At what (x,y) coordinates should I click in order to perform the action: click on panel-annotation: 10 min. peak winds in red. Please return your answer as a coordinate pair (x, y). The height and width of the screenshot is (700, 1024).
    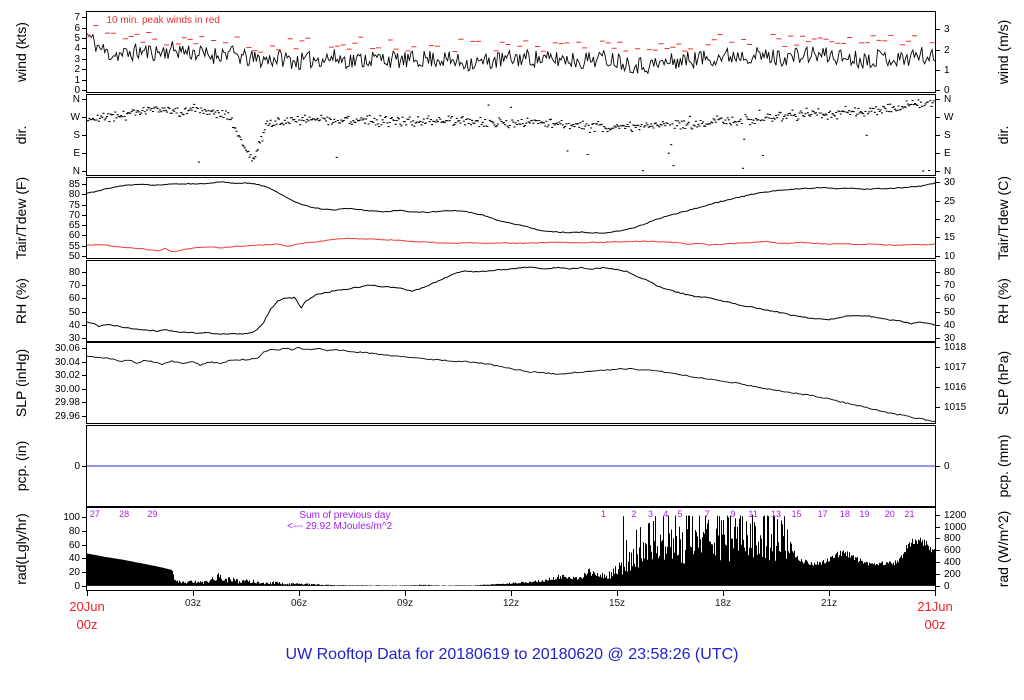
    Looking at the image, I should click on (163, 20).